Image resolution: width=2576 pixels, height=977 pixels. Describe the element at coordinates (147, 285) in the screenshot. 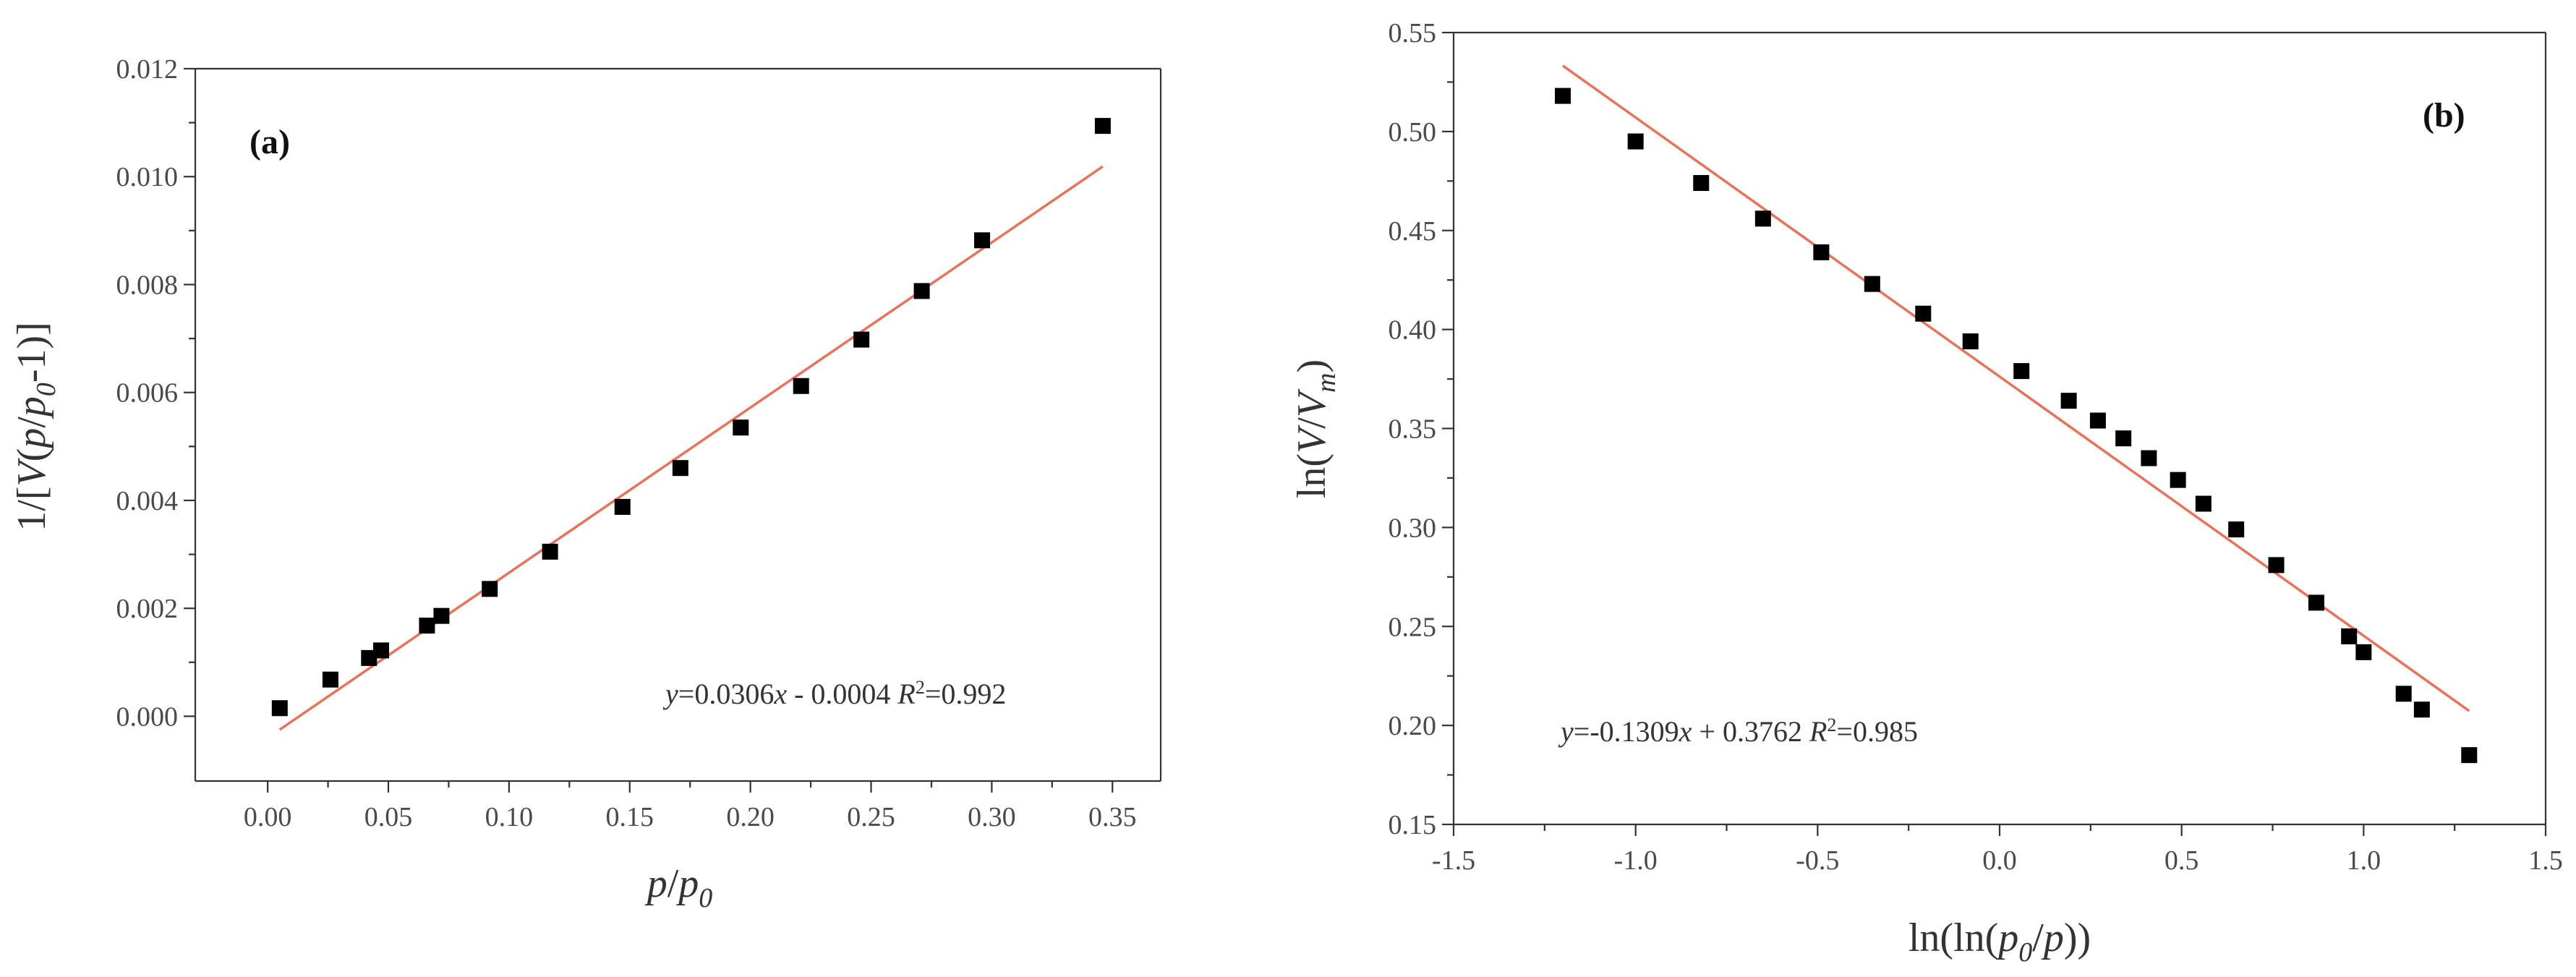

I see `panel-a-y-tick-label: 0.008` at that location.